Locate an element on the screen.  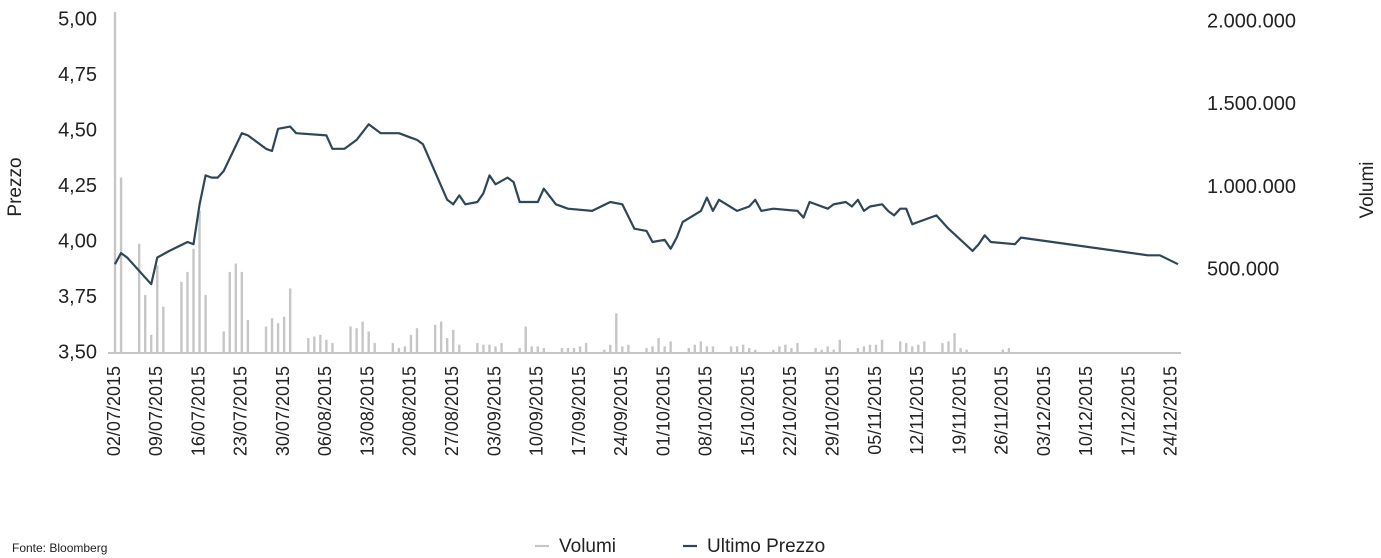
y2-tick-label: 1.000.000 is located at coordinates (1251, 187).